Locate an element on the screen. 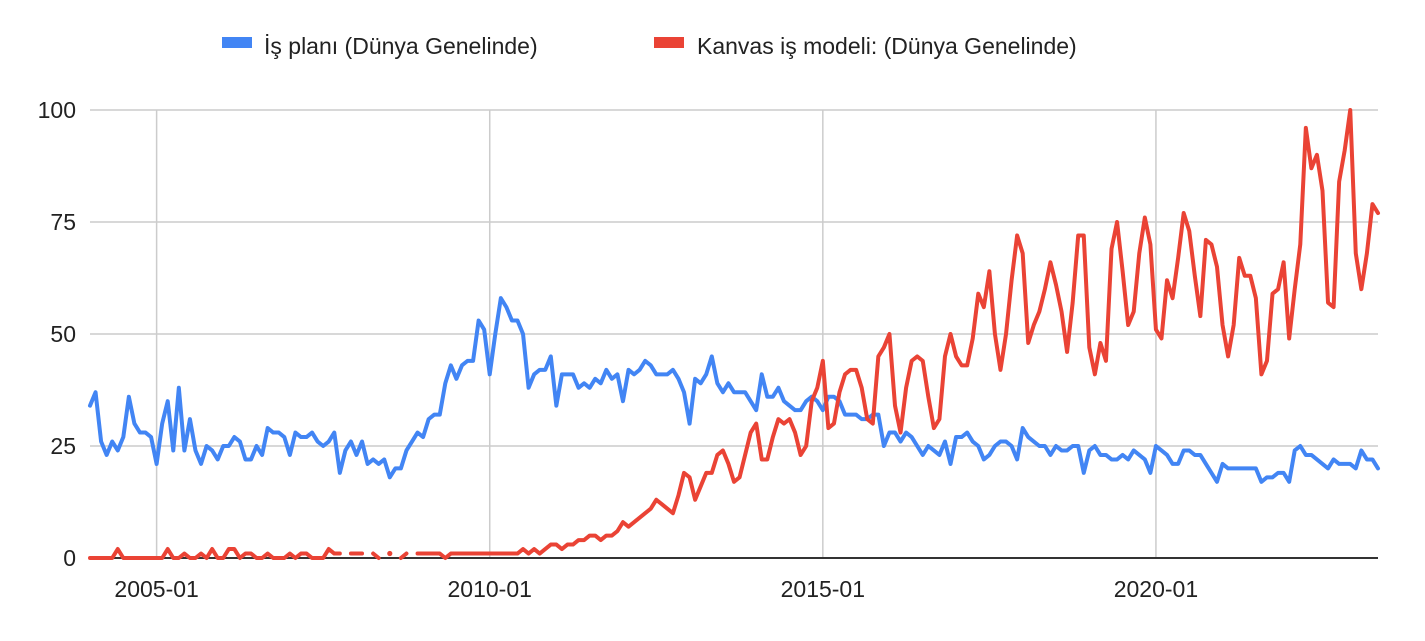 This screenshot has height=641, width=1425. y-axis: 0 25 50 75 100 is located at coordinates (57, 334).